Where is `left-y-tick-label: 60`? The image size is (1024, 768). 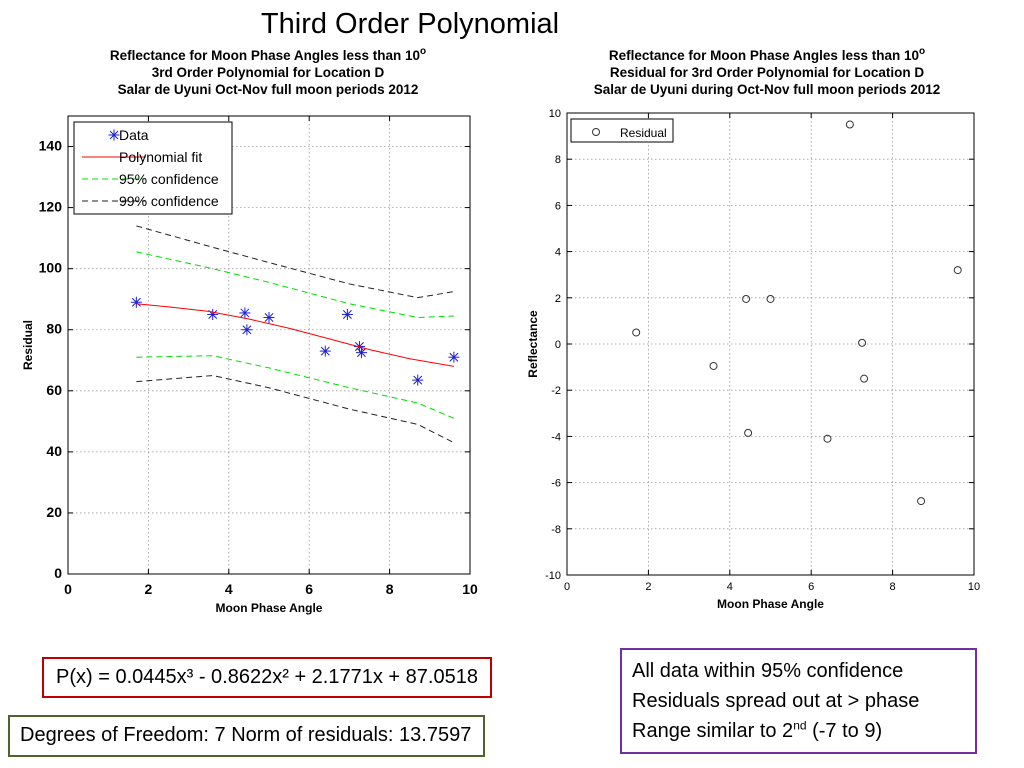
left-y-tick-label: 60 is located at coordinates (54, 390).